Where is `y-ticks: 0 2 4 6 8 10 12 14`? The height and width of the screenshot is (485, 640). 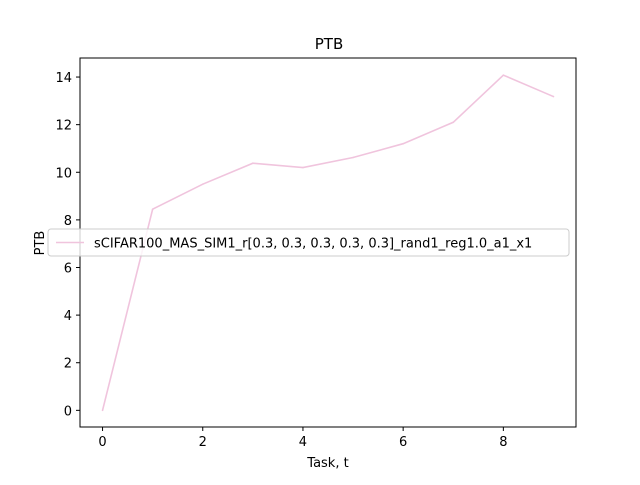 y-ticks: 0 2 4 6 8 10 12 14 is located at coordinates (67, 245).